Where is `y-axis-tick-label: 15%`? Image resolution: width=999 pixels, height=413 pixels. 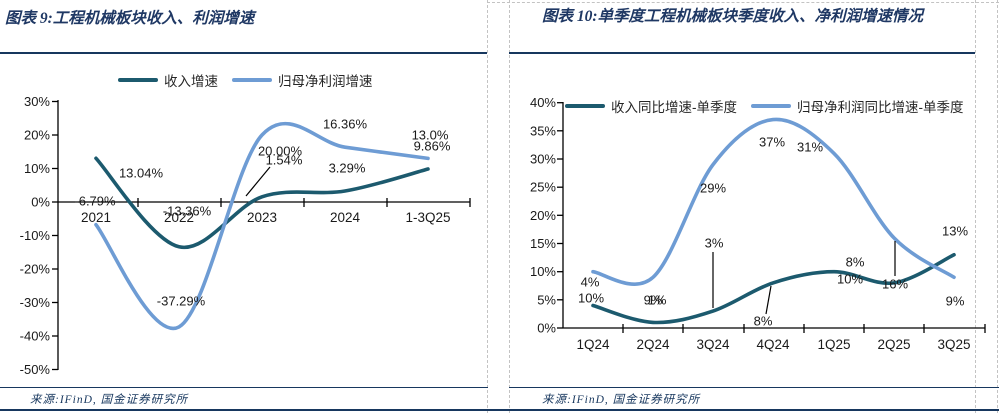
y-axis-tick-label: 15% is located at coordinates (543, 243).